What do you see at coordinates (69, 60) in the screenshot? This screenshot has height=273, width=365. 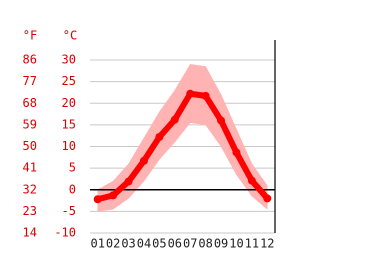 I see `y-tick-label: 30` at bounding box center [69, 60].